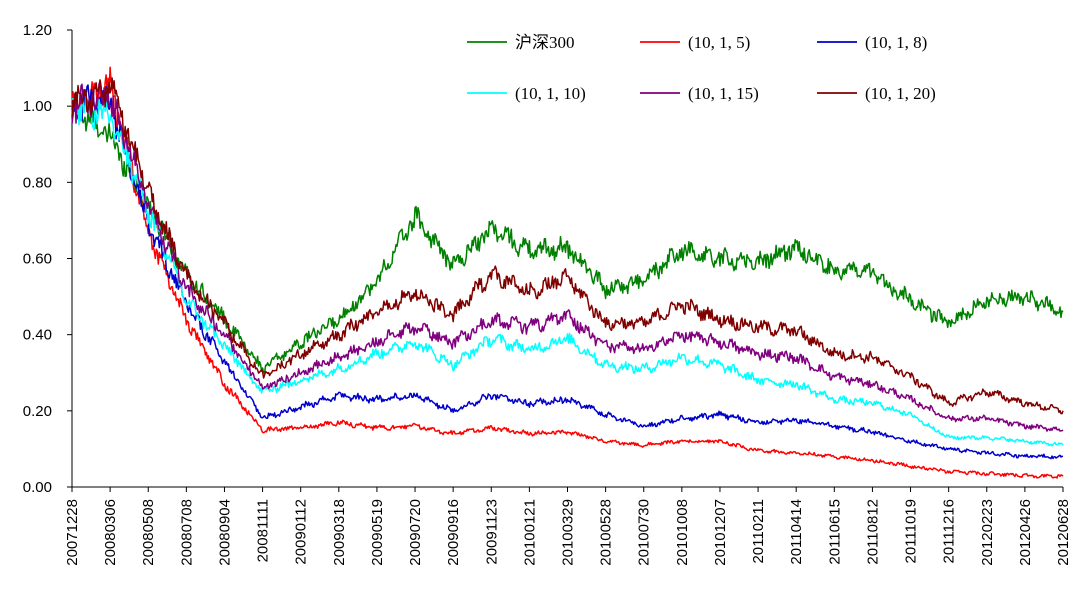  I want to click on x-tick-label: 20090318, so click(339, 532).